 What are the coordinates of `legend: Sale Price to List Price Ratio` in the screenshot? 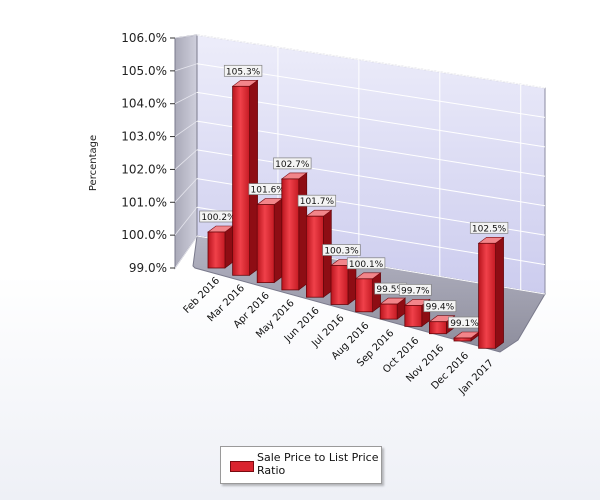 It's located at (301, 465).